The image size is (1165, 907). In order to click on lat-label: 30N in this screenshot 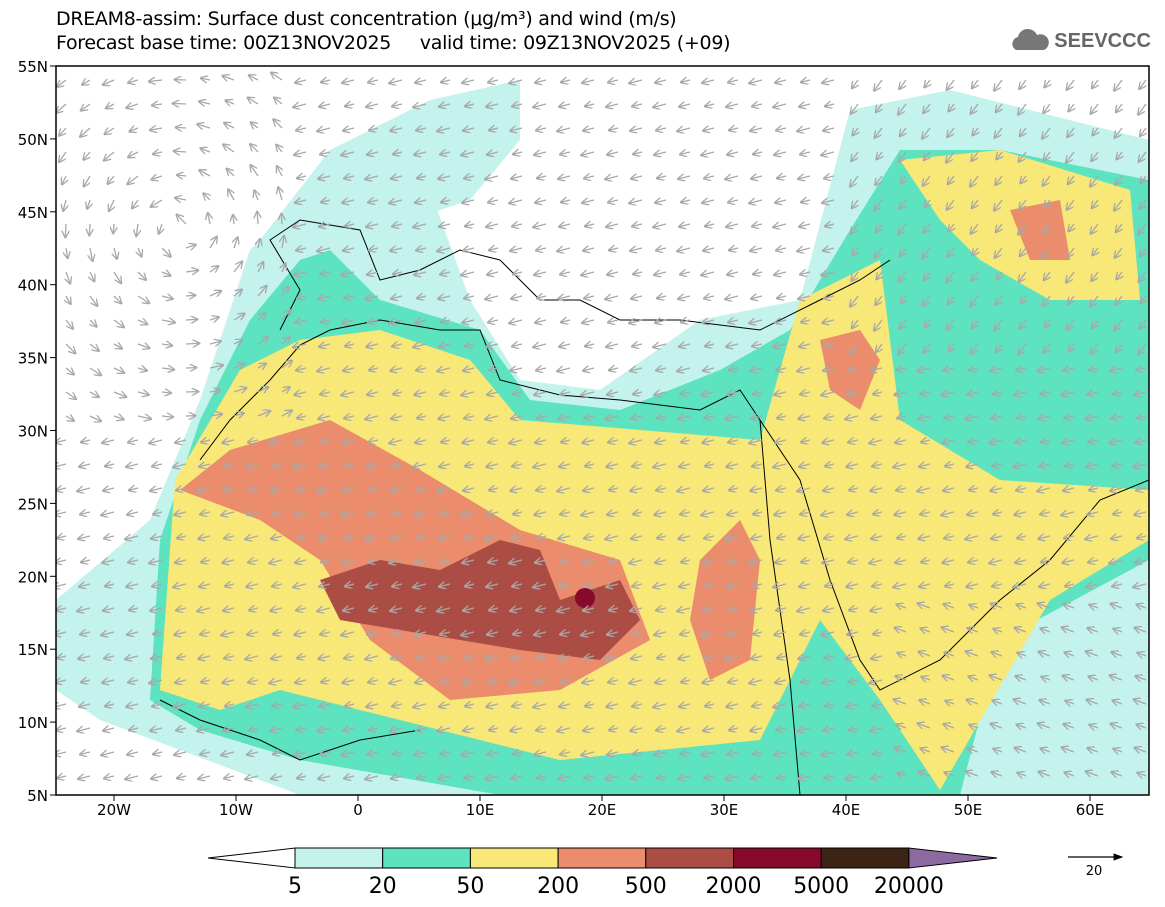, I will do `click(33, 432)`.